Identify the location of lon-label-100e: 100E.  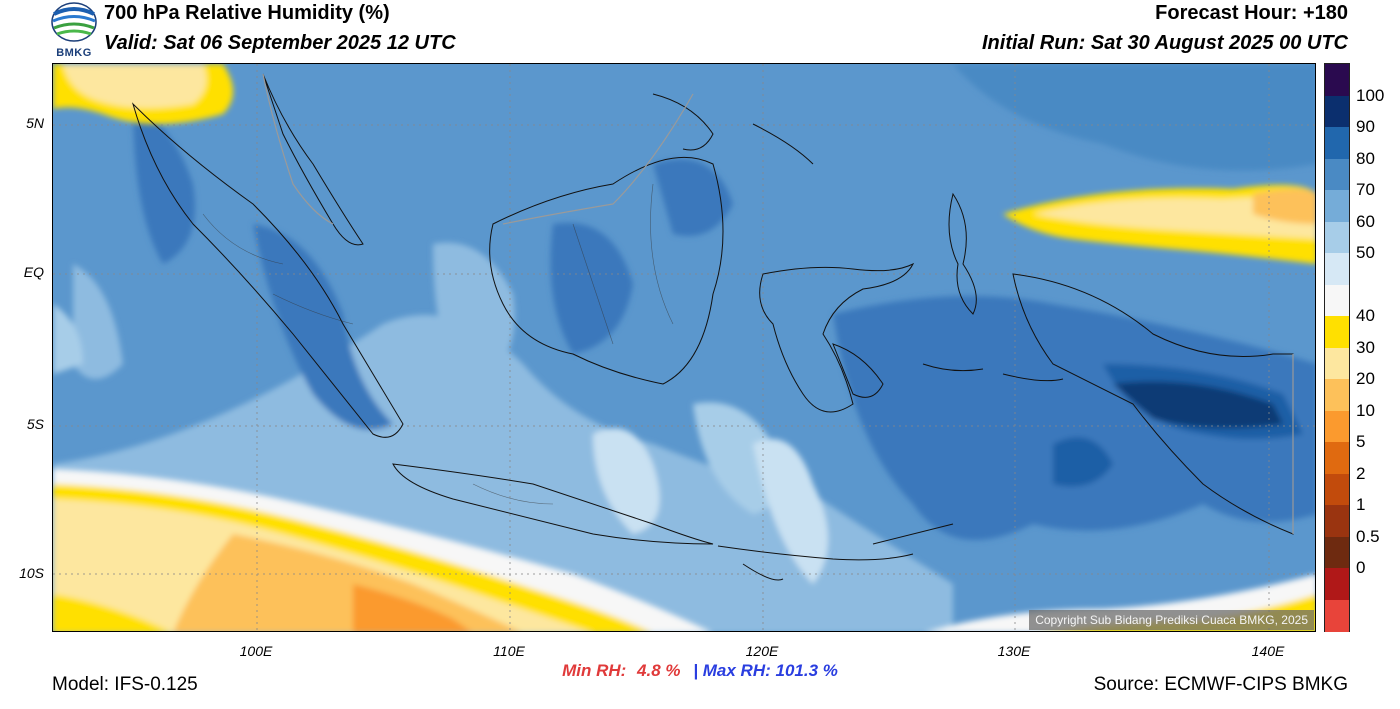
(256, 651).